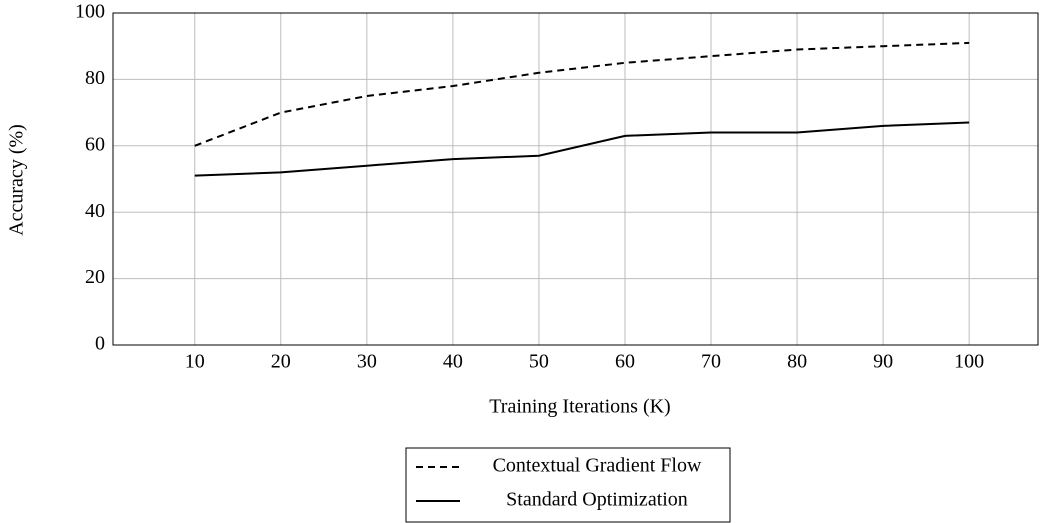  What do you see at coordinates (90, 12) in the screenshot?
I see `y-tick-label: 100` at bounding box center [90, 12].